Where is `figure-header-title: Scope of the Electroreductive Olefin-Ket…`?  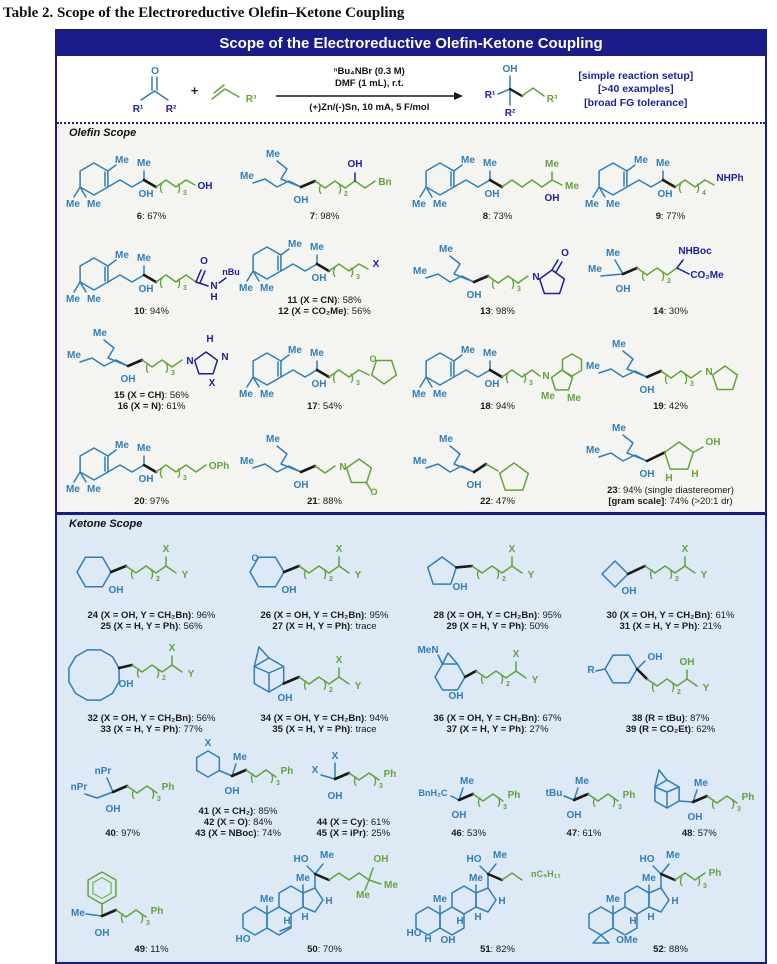
figure-header-title: Scope of the Electroreductive Olefin-Ket… is located at coordinates (411, 44).